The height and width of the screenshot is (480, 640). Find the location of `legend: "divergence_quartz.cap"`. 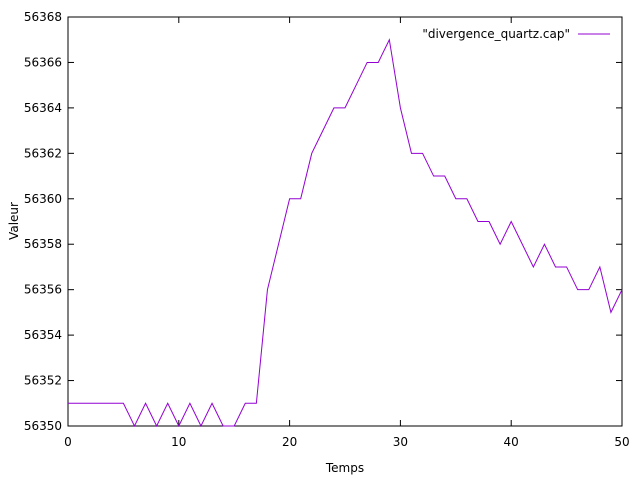

legend: "divergence_quartz.cap" is located at coordinates (516, 34).